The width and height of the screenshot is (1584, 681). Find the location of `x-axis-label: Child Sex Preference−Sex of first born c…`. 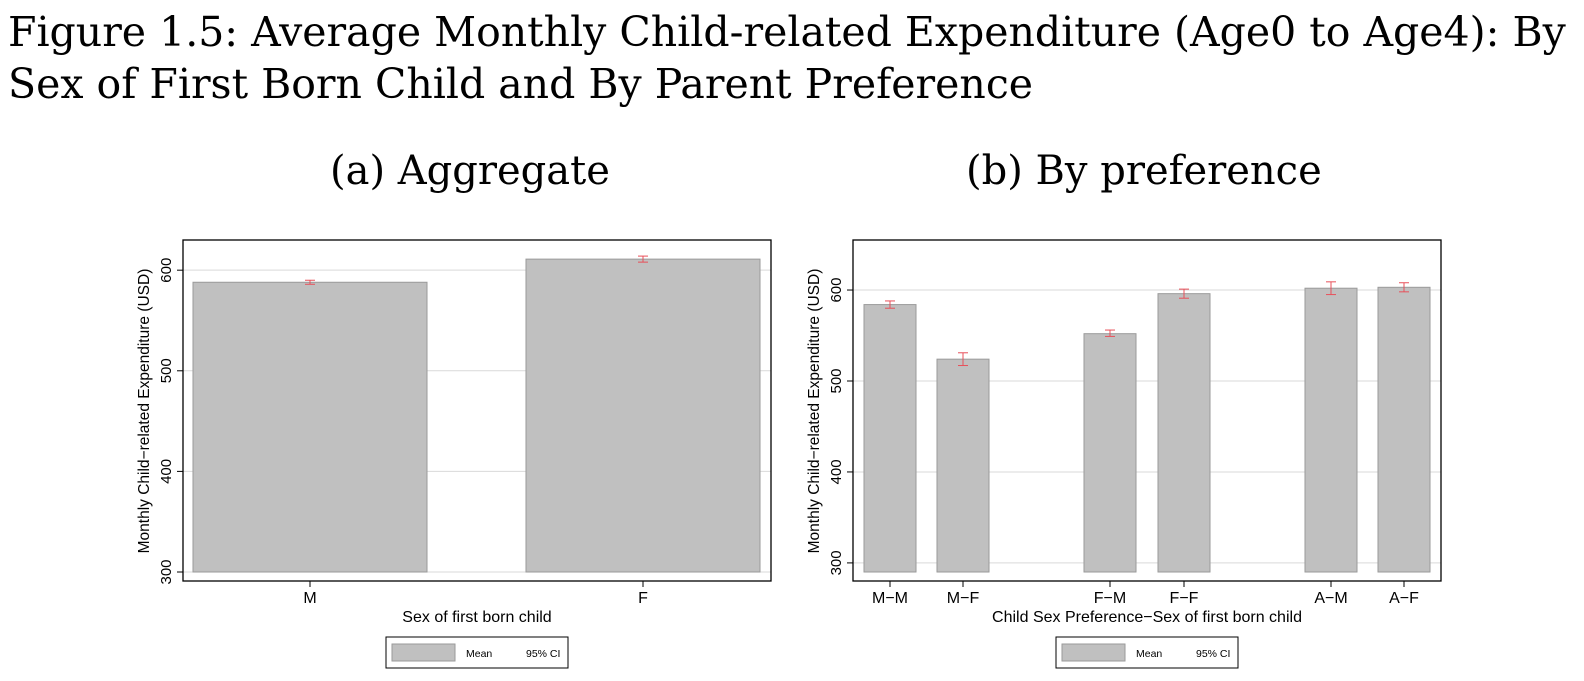

x-axis-label: Child Sex Preference−Sex of first born c… is located at coordinates (1147, 617).